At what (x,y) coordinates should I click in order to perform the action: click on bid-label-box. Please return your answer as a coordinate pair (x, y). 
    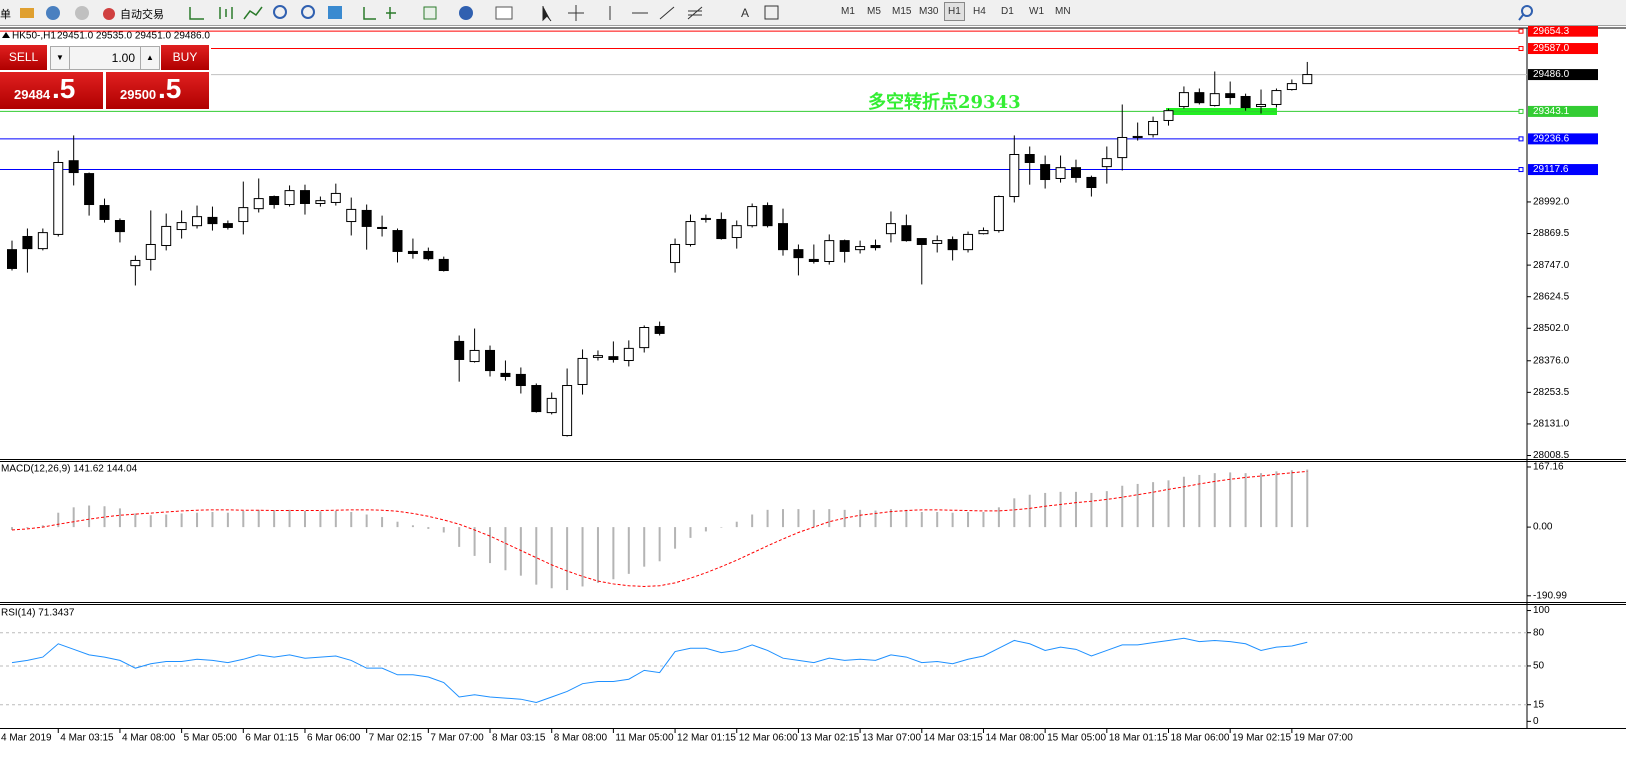
    Looking at the image, I should click on (1563, 75).